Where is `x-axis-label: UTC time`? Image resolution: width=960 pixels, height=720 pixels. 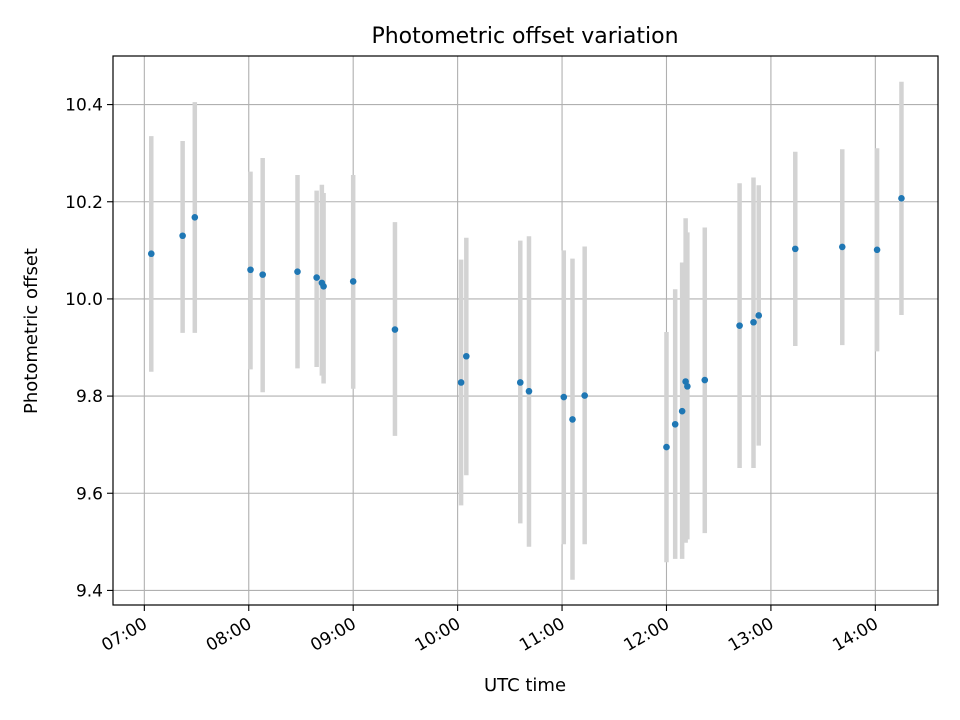
x-axis-label: UTC time is located at coordinates (525, 685).